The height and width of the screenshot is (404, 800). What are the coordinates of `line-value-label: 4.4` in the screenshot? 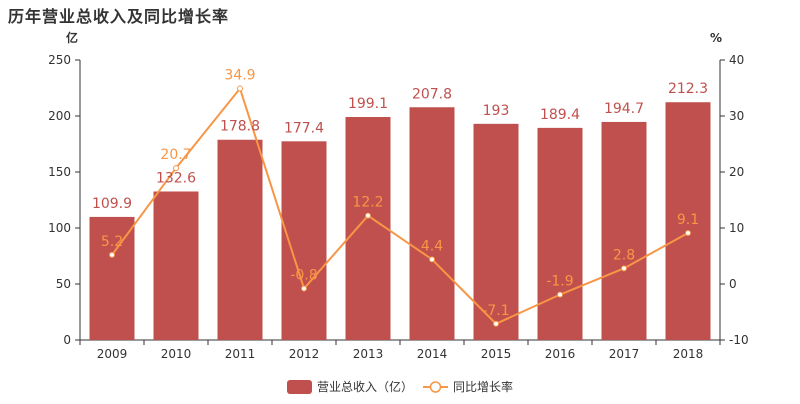 It's located at (432, 246).